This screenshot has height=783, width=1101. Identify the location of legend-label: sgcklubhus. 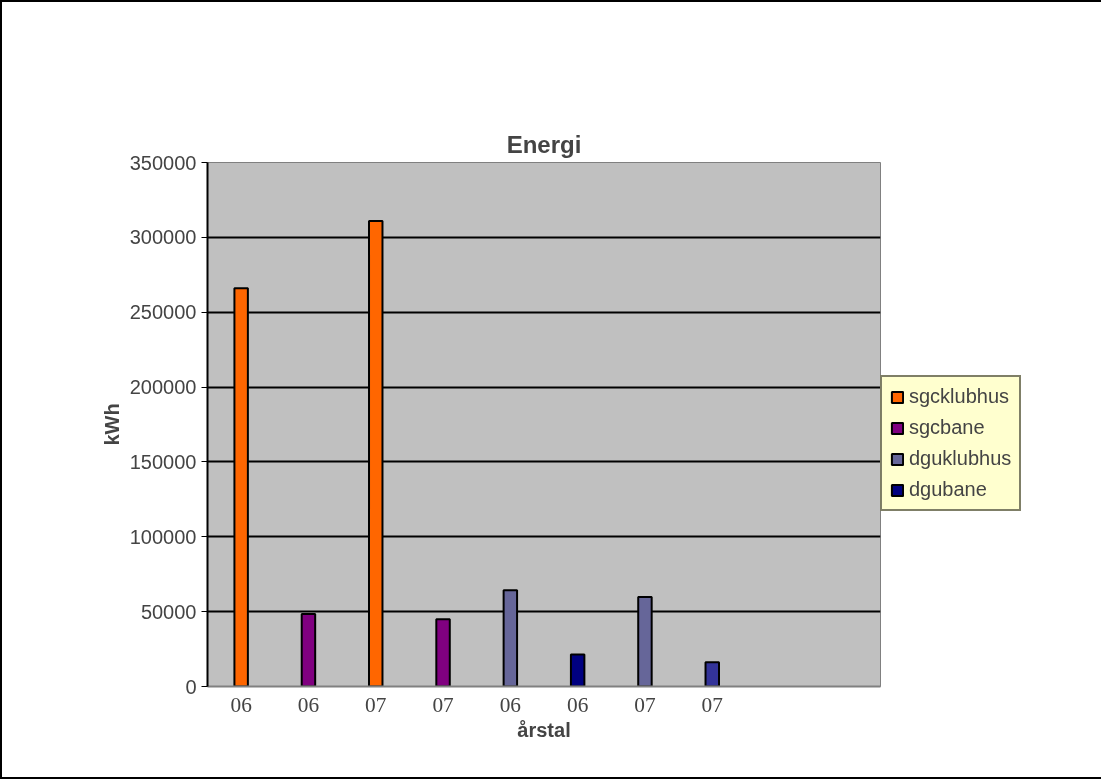
(959, 396).